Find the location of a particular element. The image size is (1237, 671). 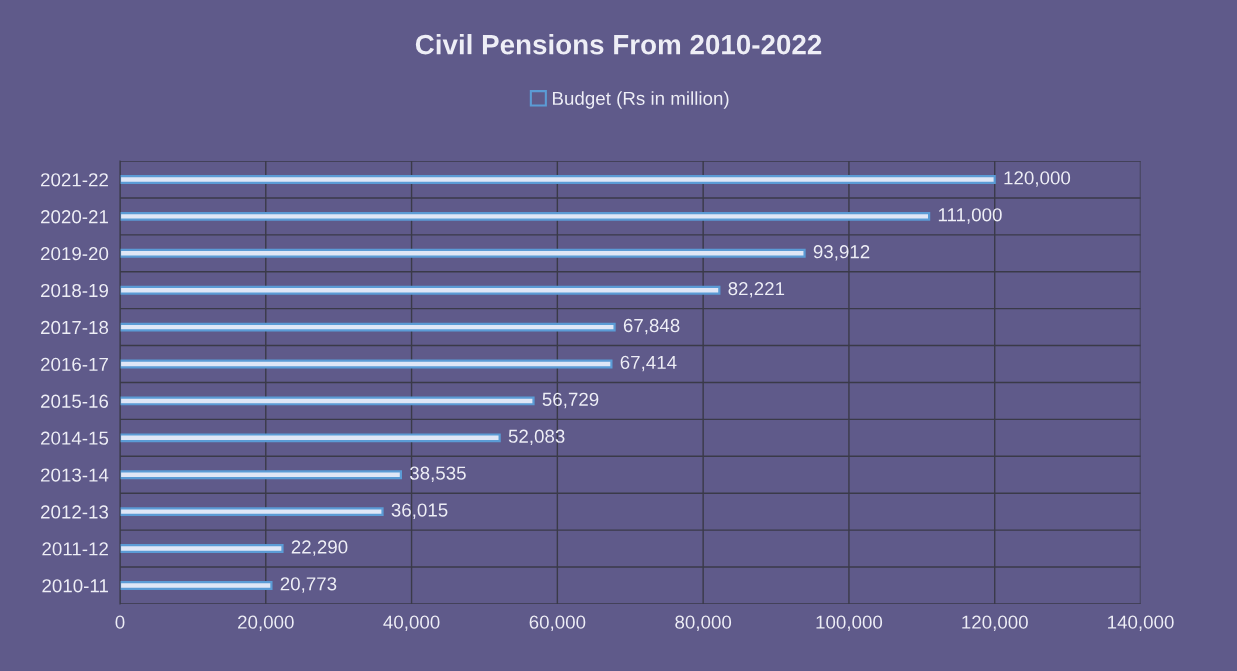

x-tick-label: 20,000 is located at coordinates (266, 623).